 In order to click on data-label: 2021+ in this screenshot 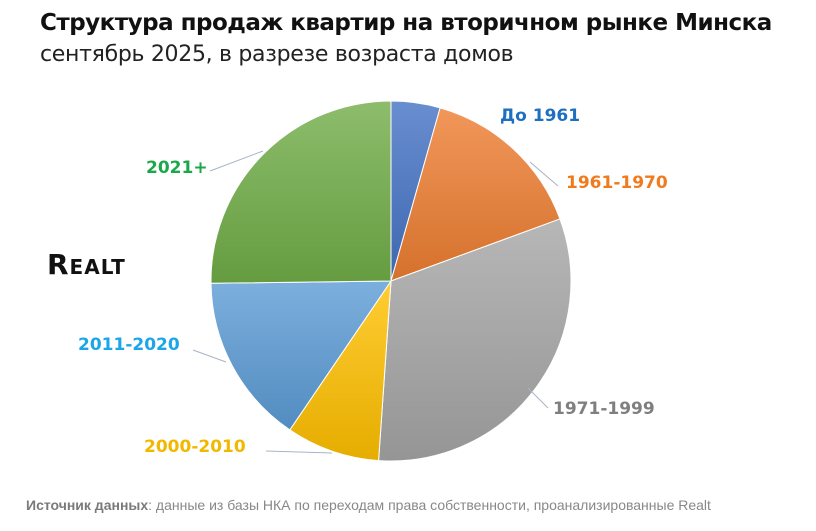, I will do `click(177, 168)`.